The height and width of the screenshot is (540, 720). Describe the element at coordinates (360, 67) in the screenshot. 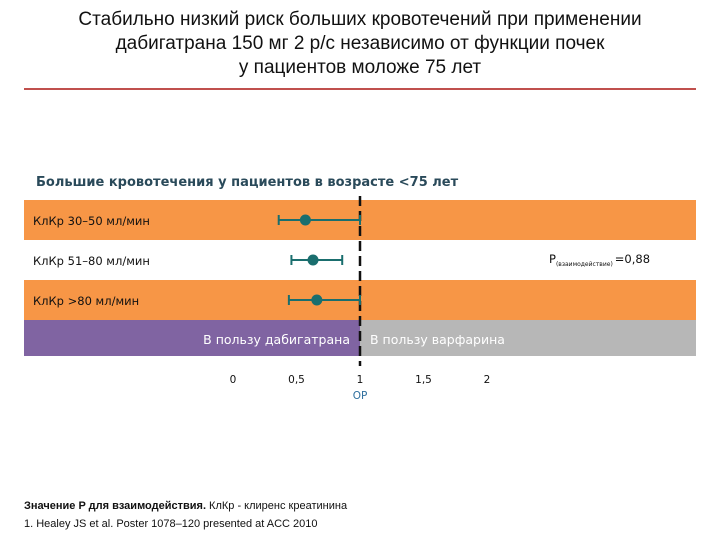

I see `title-line-3: у пациентов моложе 75 лет` at that location.